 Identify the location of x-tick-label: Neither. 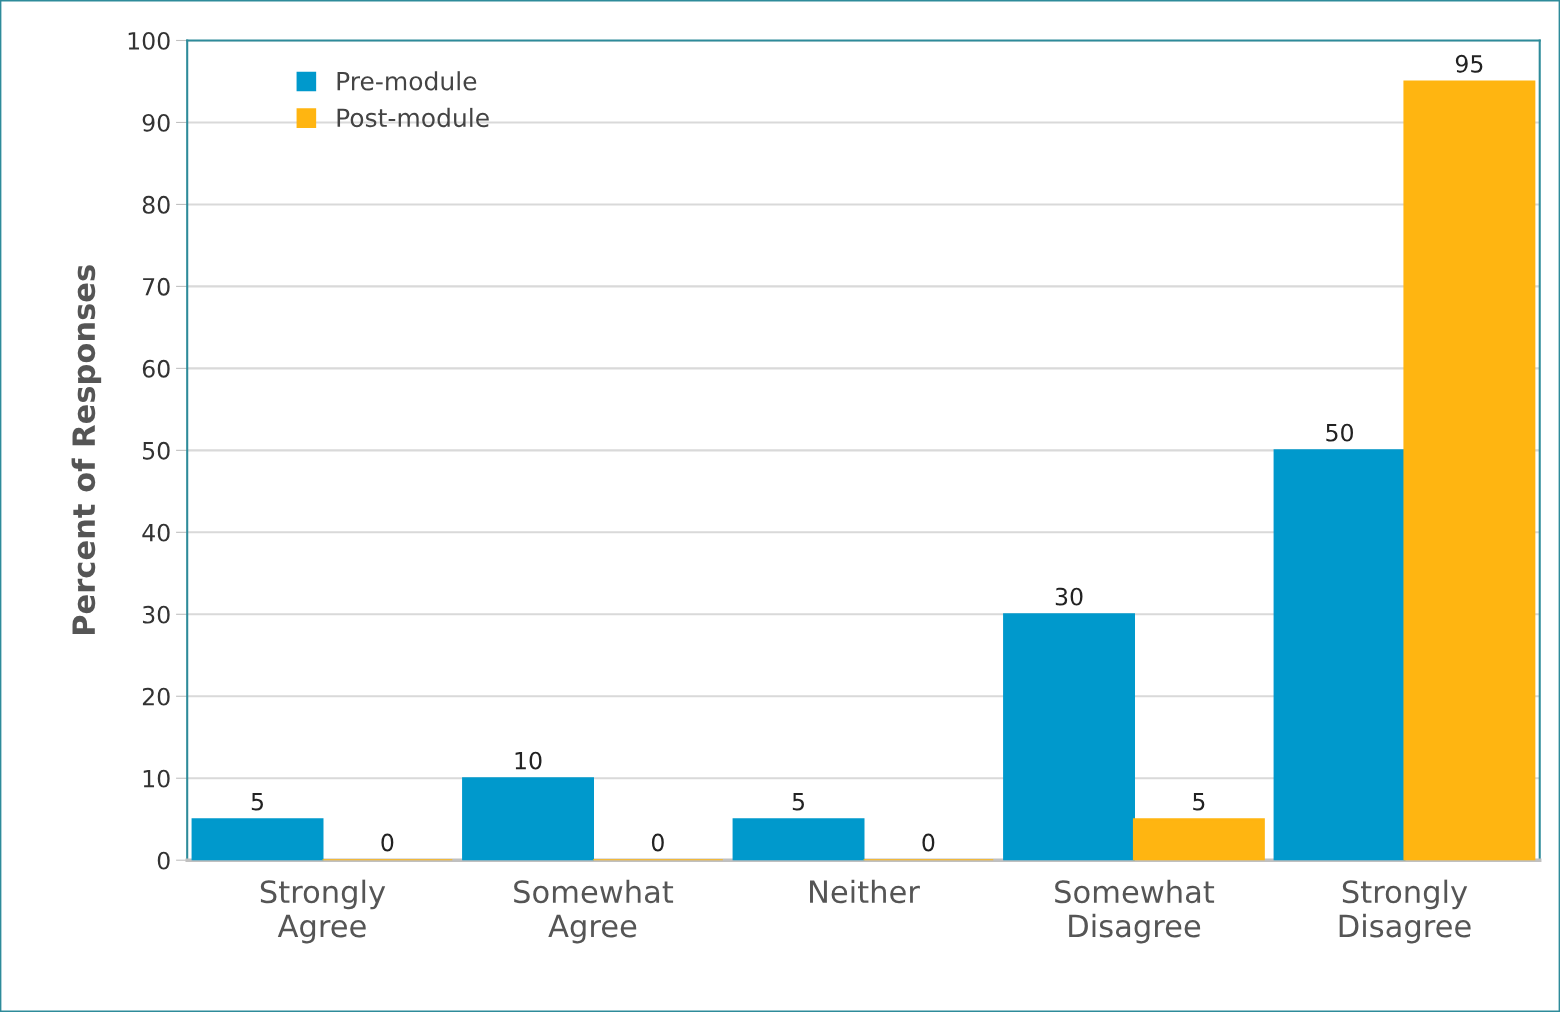
(865, 891).